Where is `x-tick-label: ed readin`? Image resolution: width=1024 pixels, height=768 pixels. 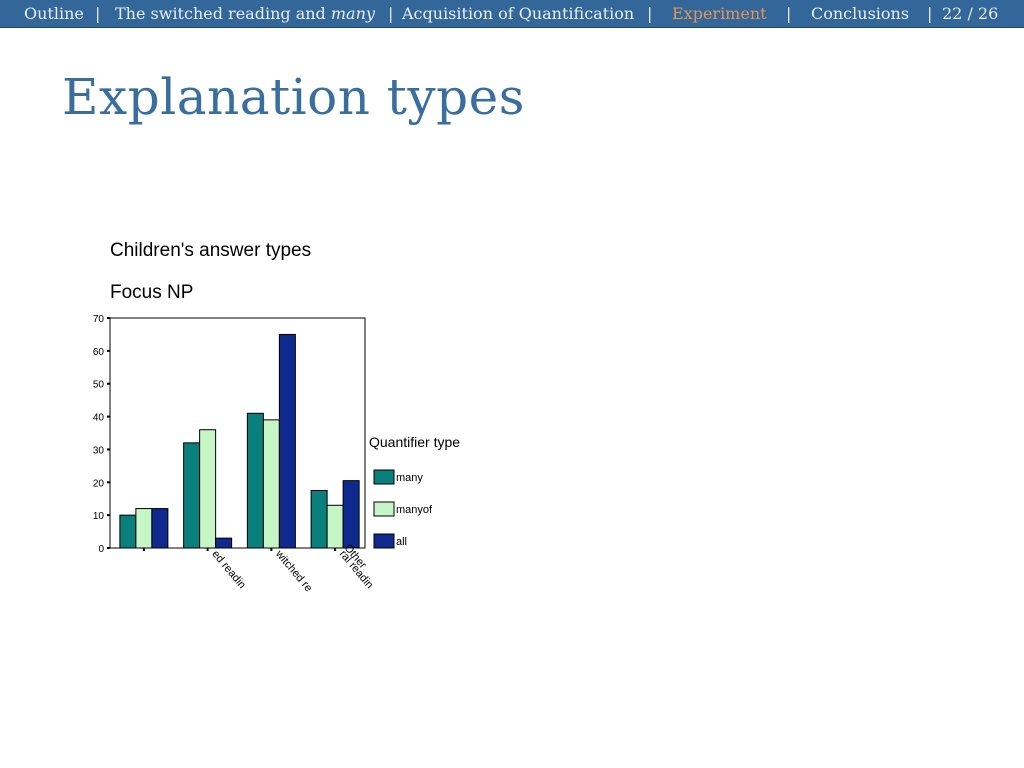
x-tick-label: ed readin is located at coordinates (228, 569).